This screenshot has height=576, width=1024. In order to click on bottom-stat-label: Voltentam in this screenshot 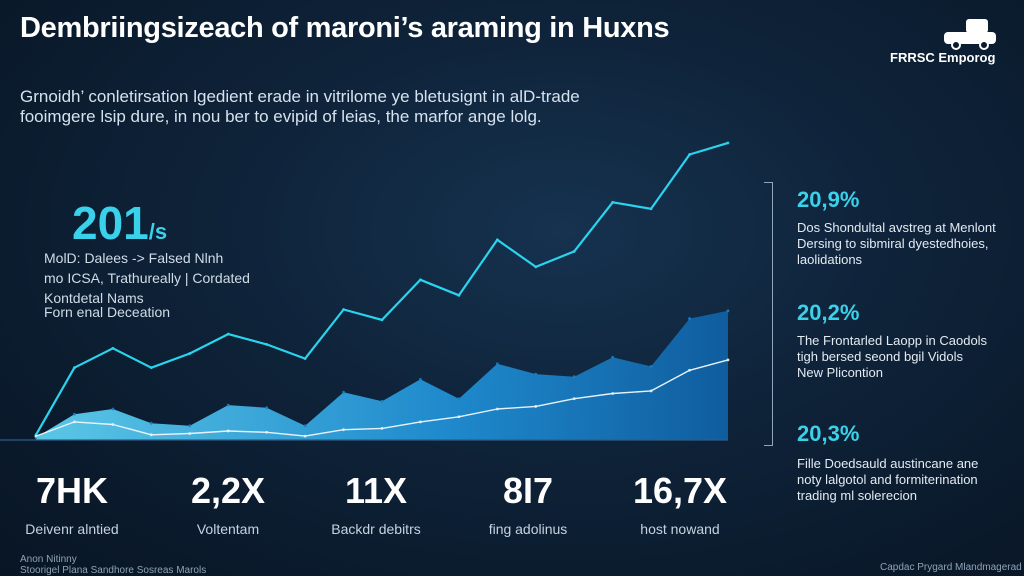, I will do `click(228, 529)`.